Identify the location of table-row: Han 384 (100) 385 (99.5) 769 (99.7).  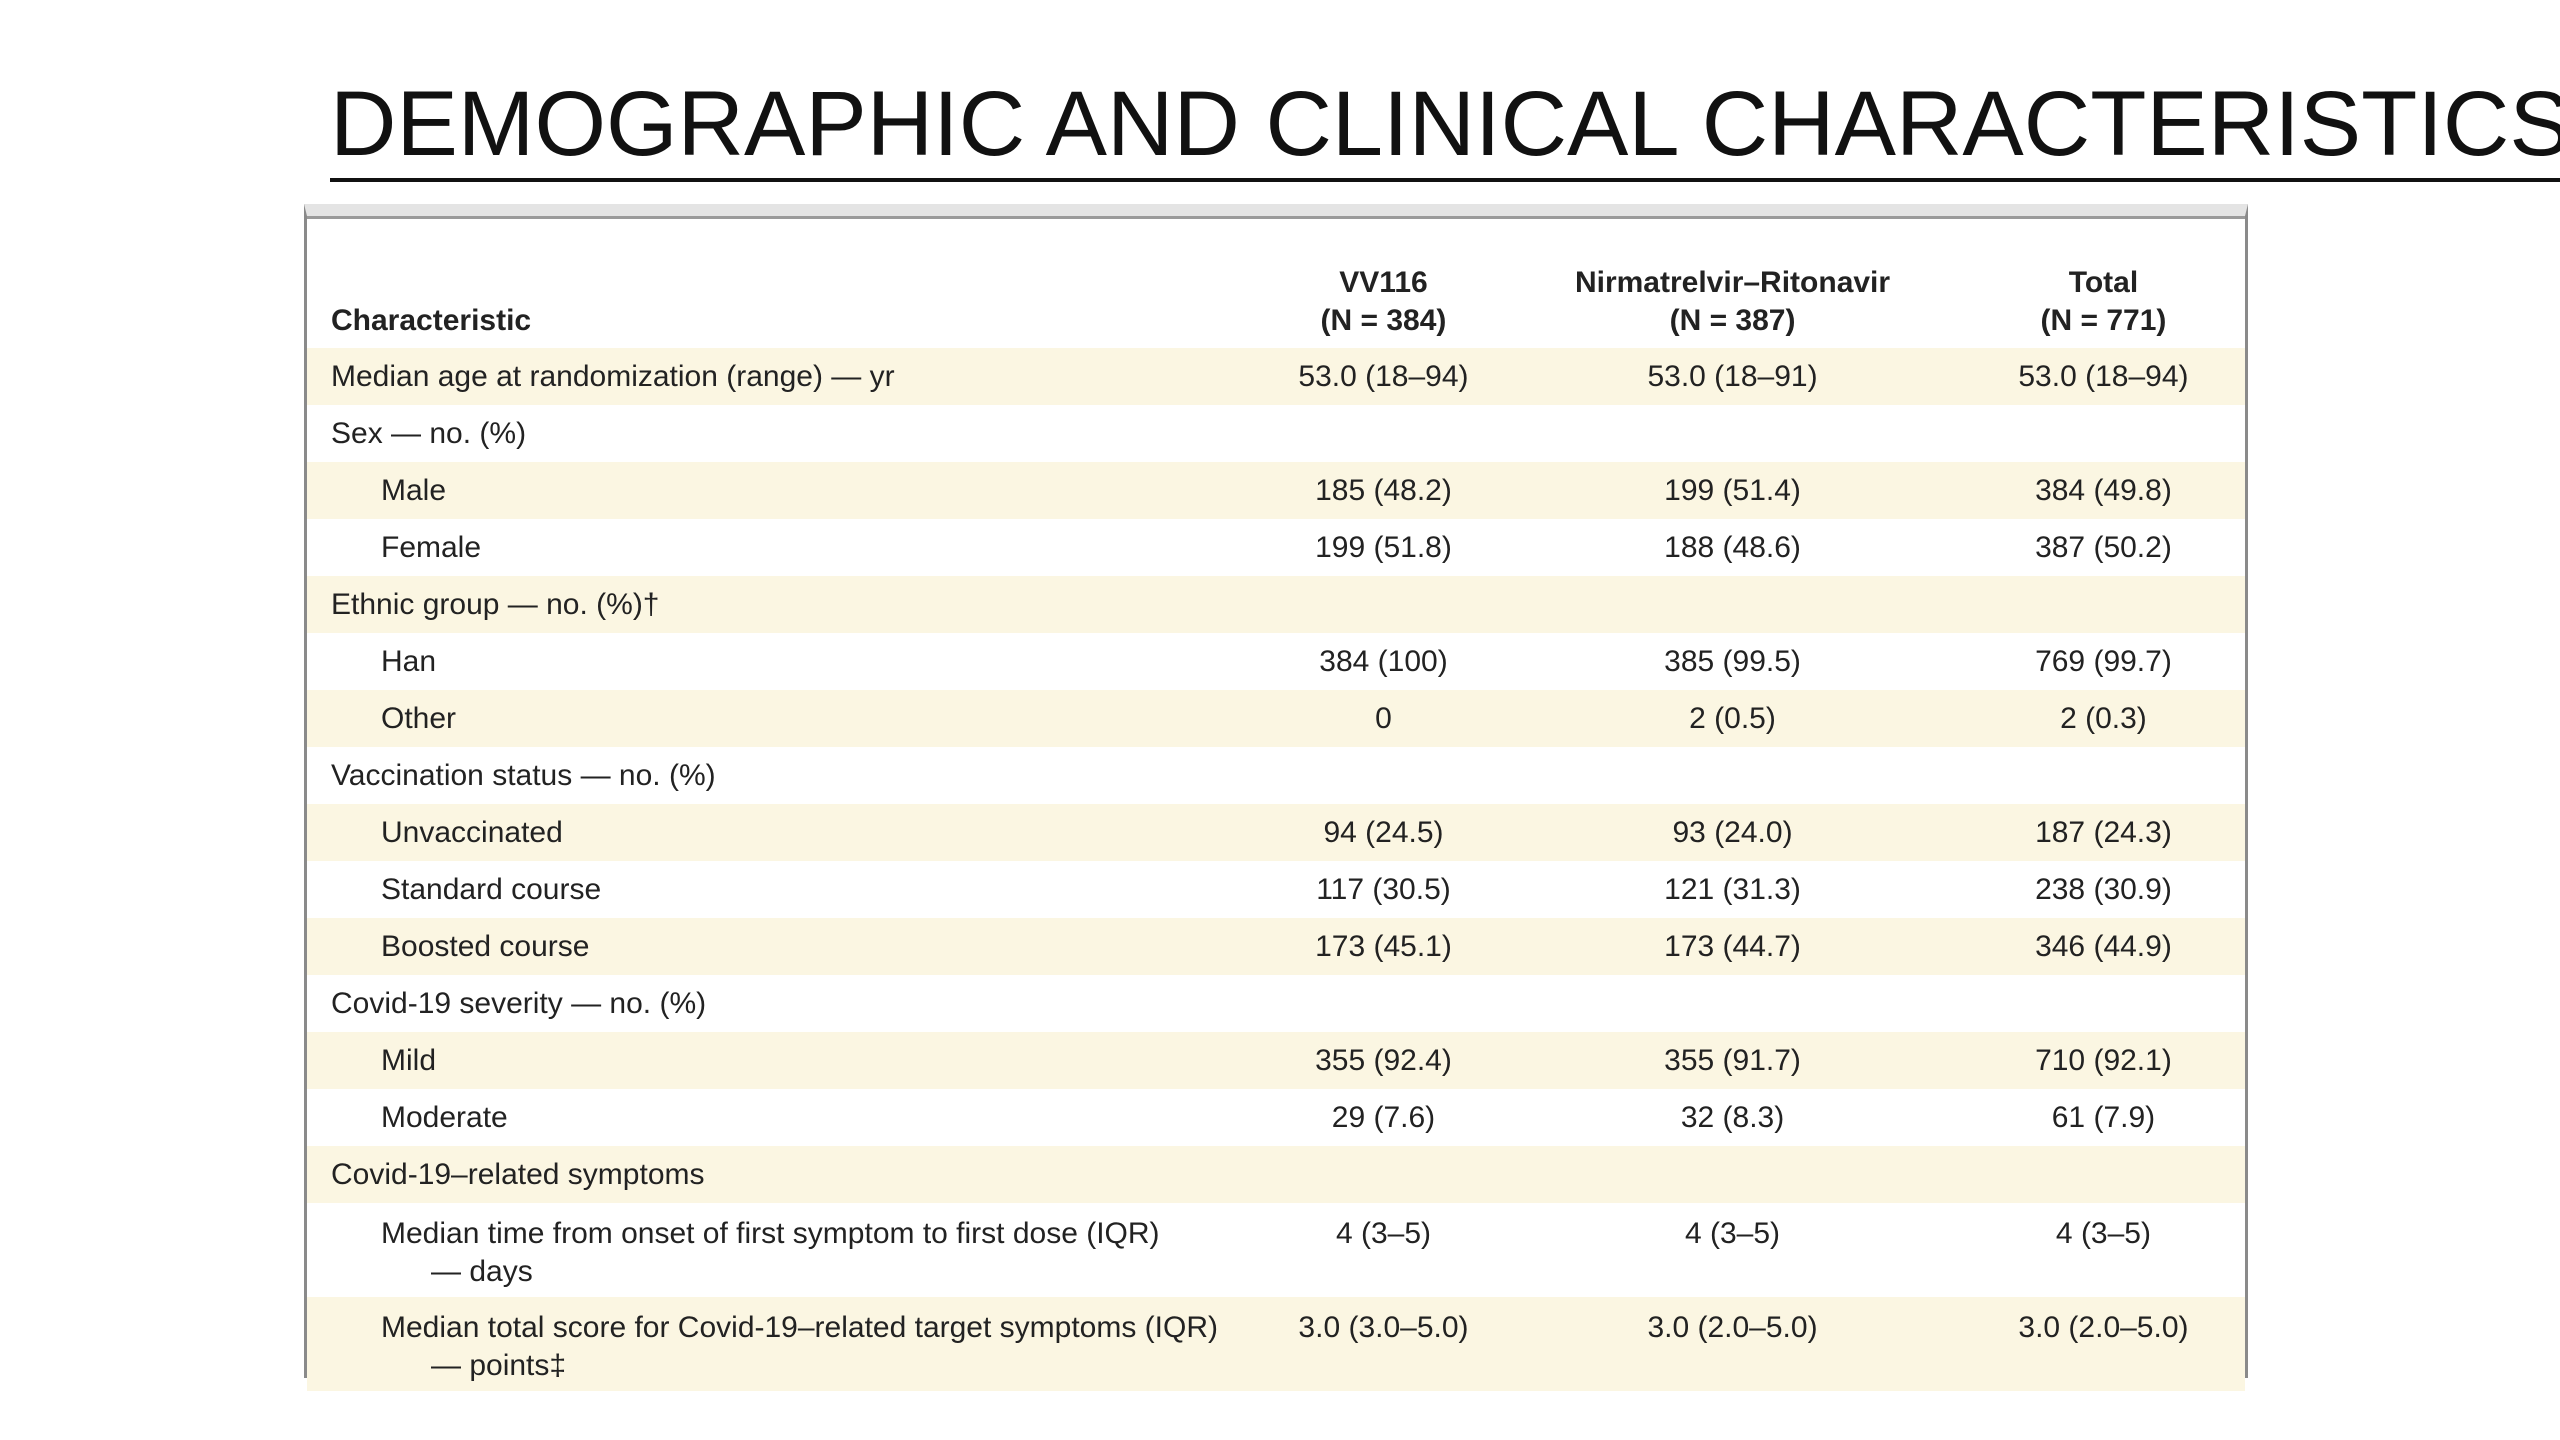
(1276, 661).